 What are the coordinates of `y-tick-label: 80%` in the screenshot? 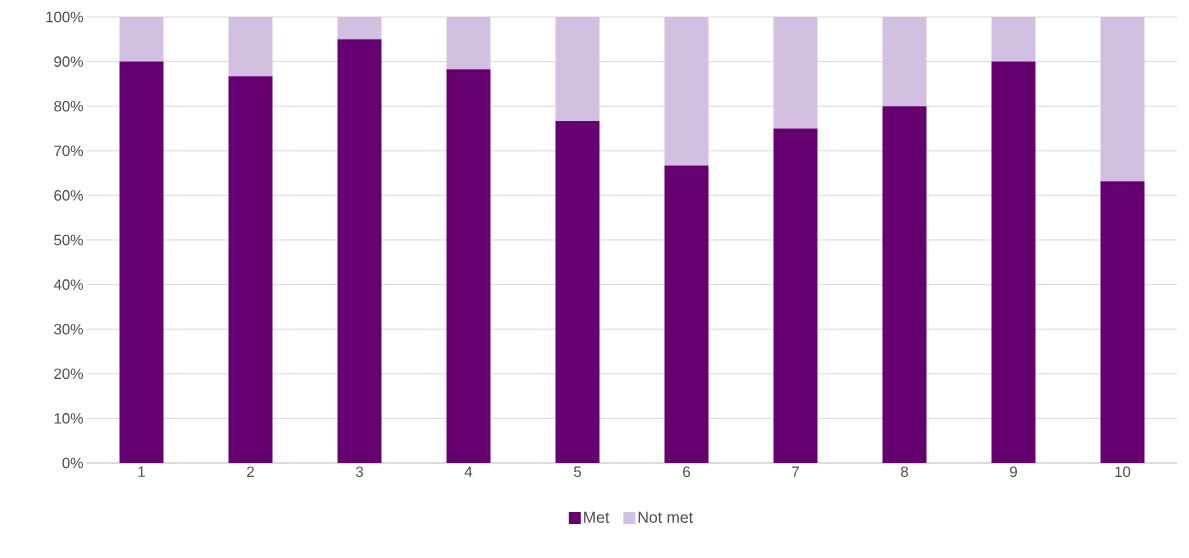 It's located at (68, 106).